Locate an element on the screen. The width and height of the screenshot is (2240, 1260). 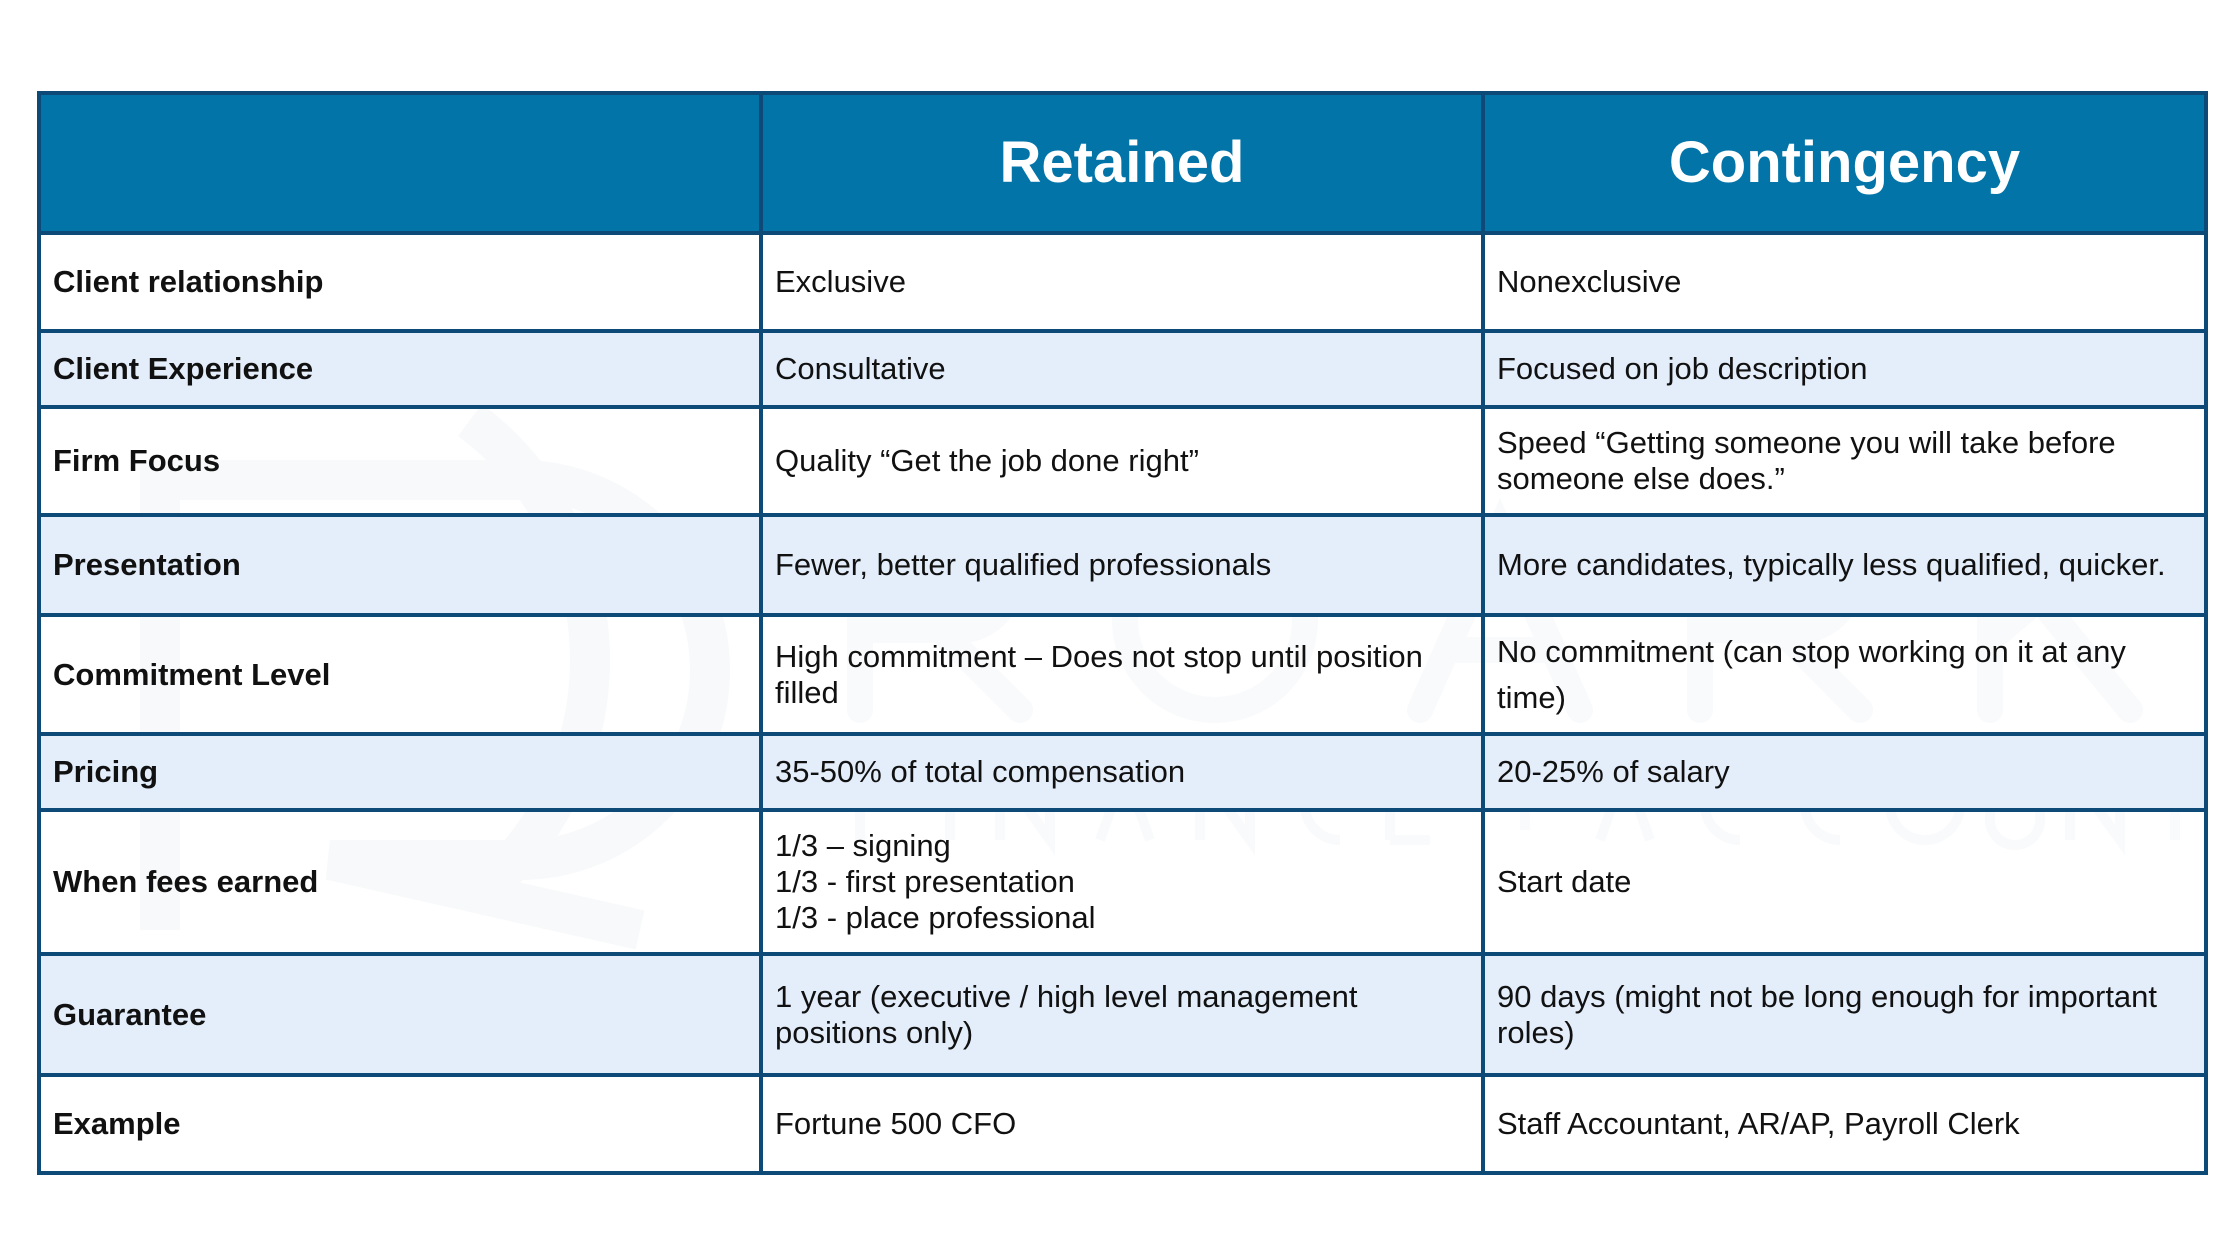
row-label: When fees earned is located at coordinates (400, 882).